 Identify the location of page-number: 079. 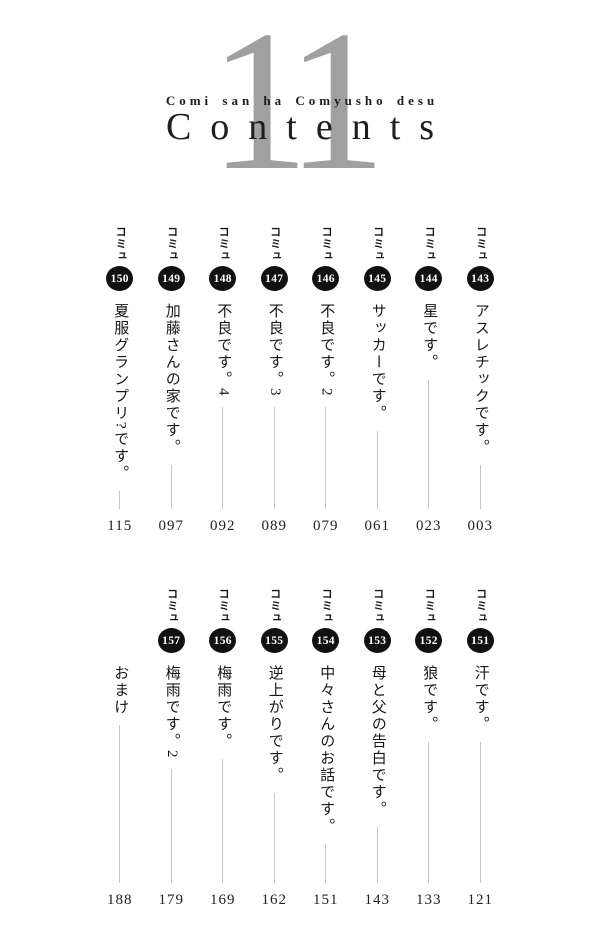
(326, 526).